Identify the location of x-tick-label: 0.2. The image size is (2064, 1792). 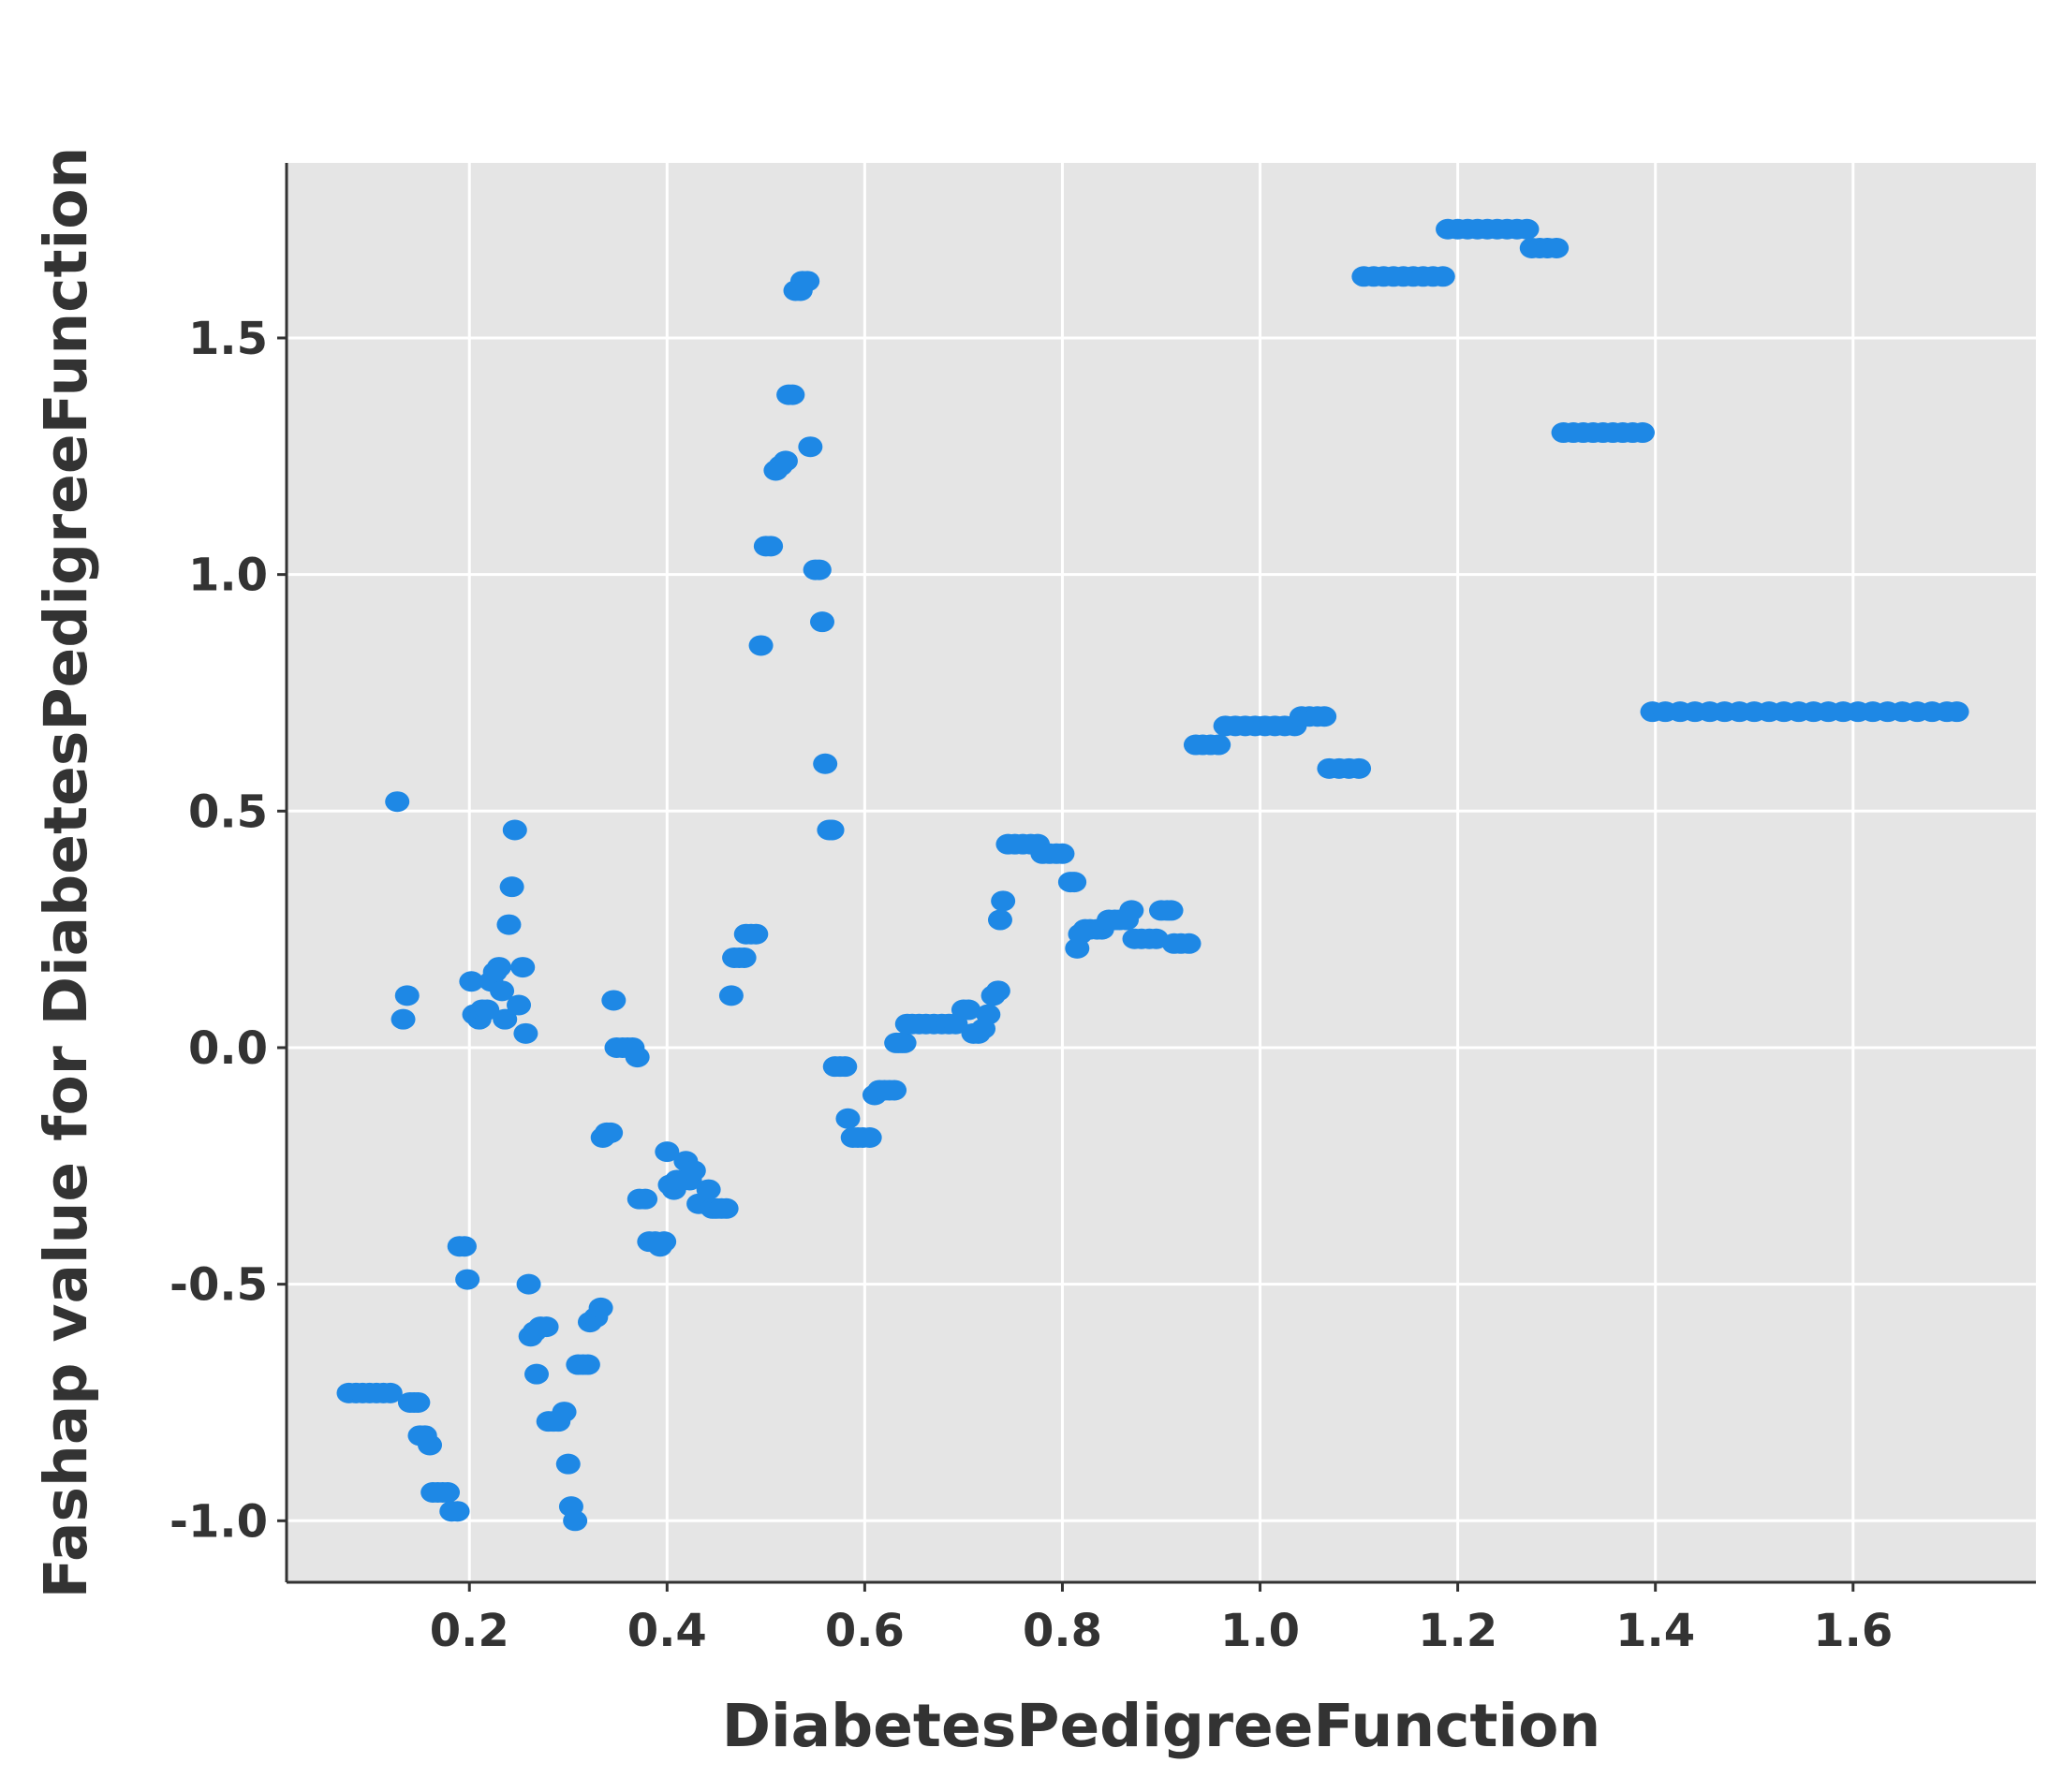
(469, 1631).